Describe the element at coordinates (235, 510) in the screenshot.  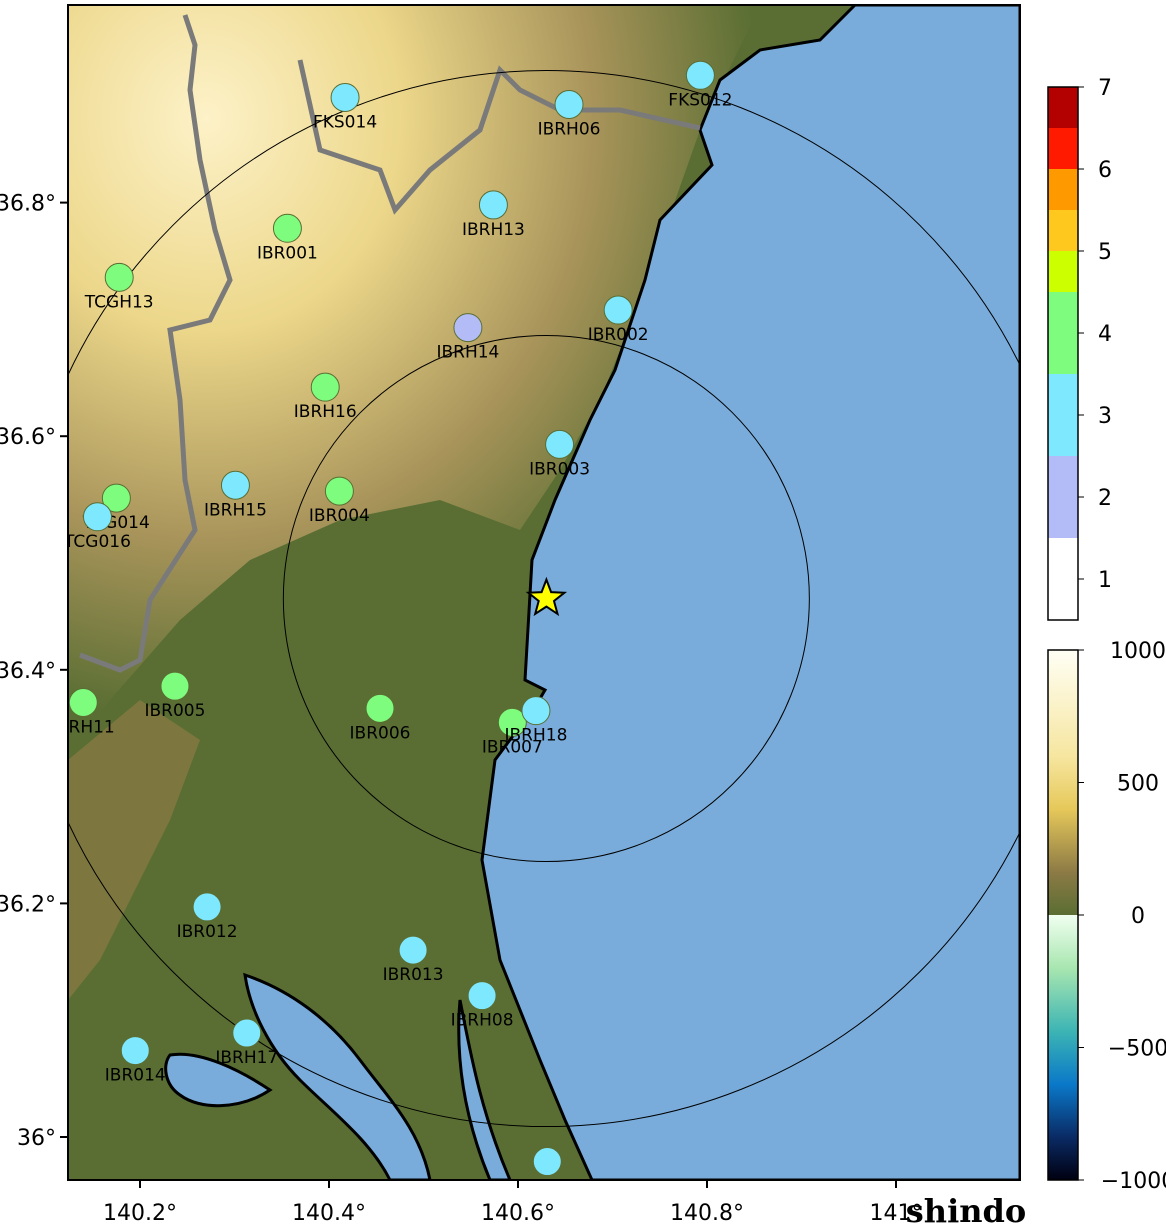
I see `station-label: IBRH15` at that location.